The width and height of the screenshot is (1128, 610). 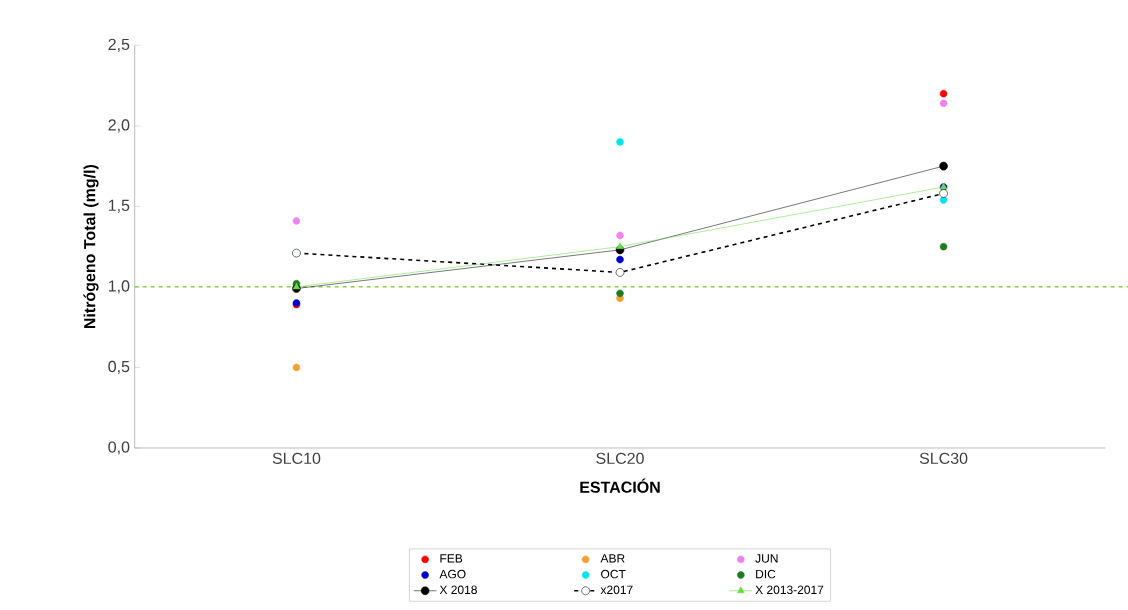 I want to click on y-tick-label: 1,5, so click(x=119, y=206).